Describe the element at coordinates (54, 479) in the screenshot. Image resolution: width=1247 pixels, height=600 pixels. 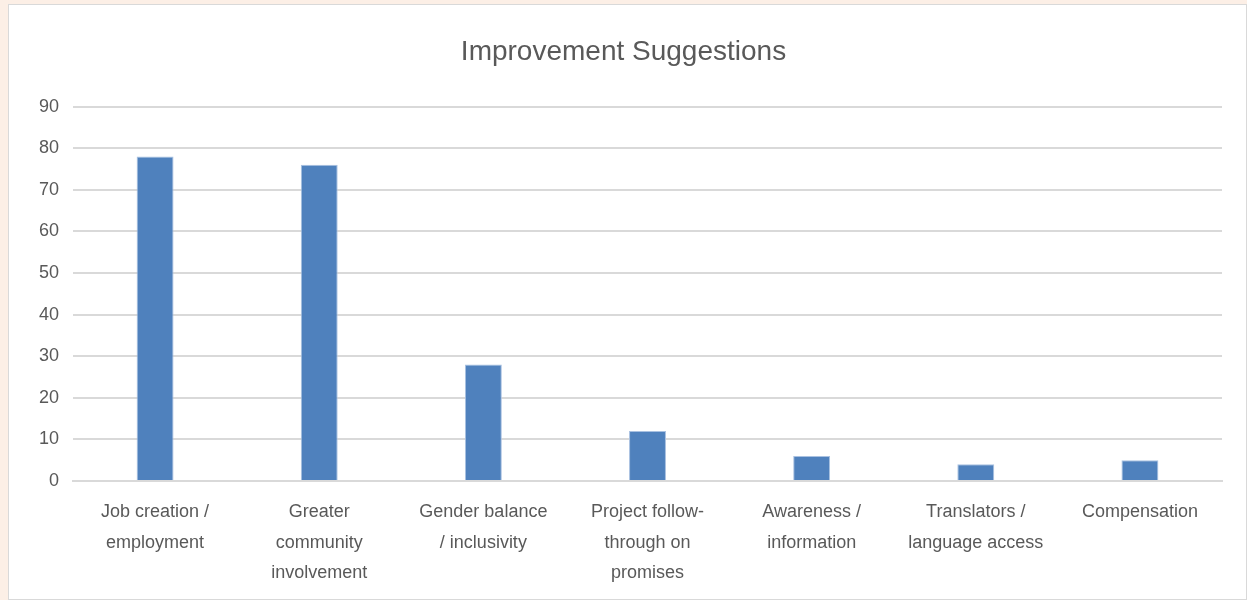
I see `y-tick-label: 0` at that location.